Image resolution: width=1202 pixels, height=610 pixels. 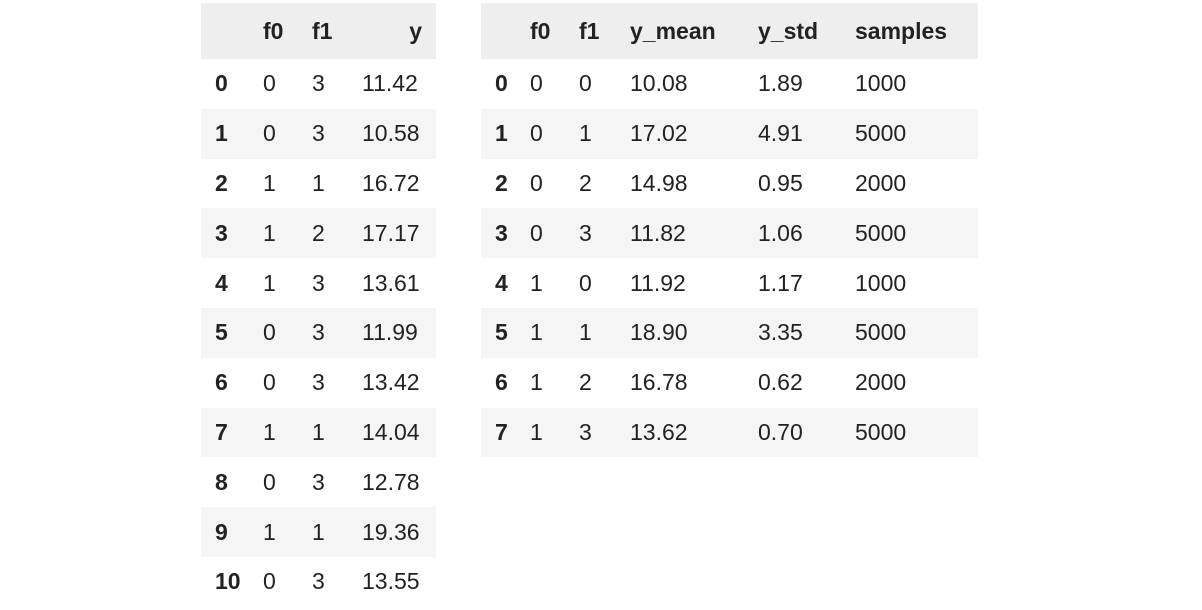 I want to click on cell-y: 19.36, so click(x=391, y=531).